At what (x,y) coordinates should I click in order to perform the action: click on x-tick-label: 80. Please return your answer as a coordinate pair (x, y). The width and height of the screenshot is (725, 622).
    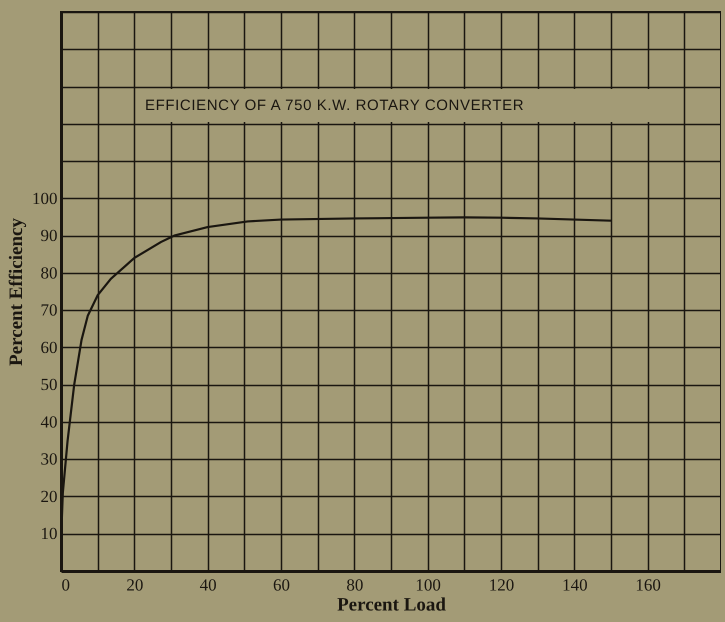
    Looking at the image, I should click on (355, 585).